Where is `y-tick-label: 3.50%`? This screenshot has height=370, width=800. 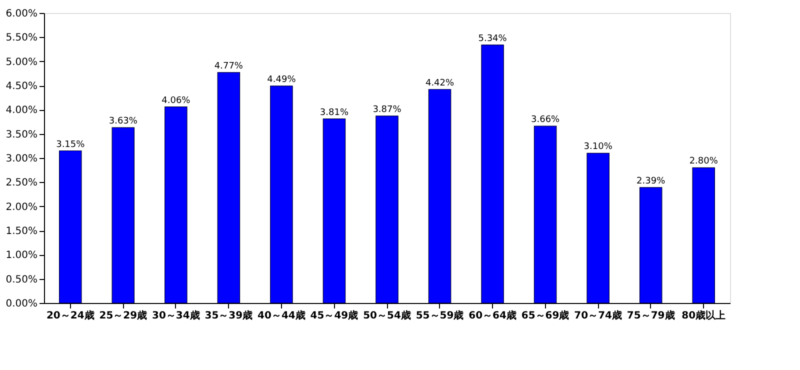
y-tick-label: 3.50% is located at coordinates (22, 134).